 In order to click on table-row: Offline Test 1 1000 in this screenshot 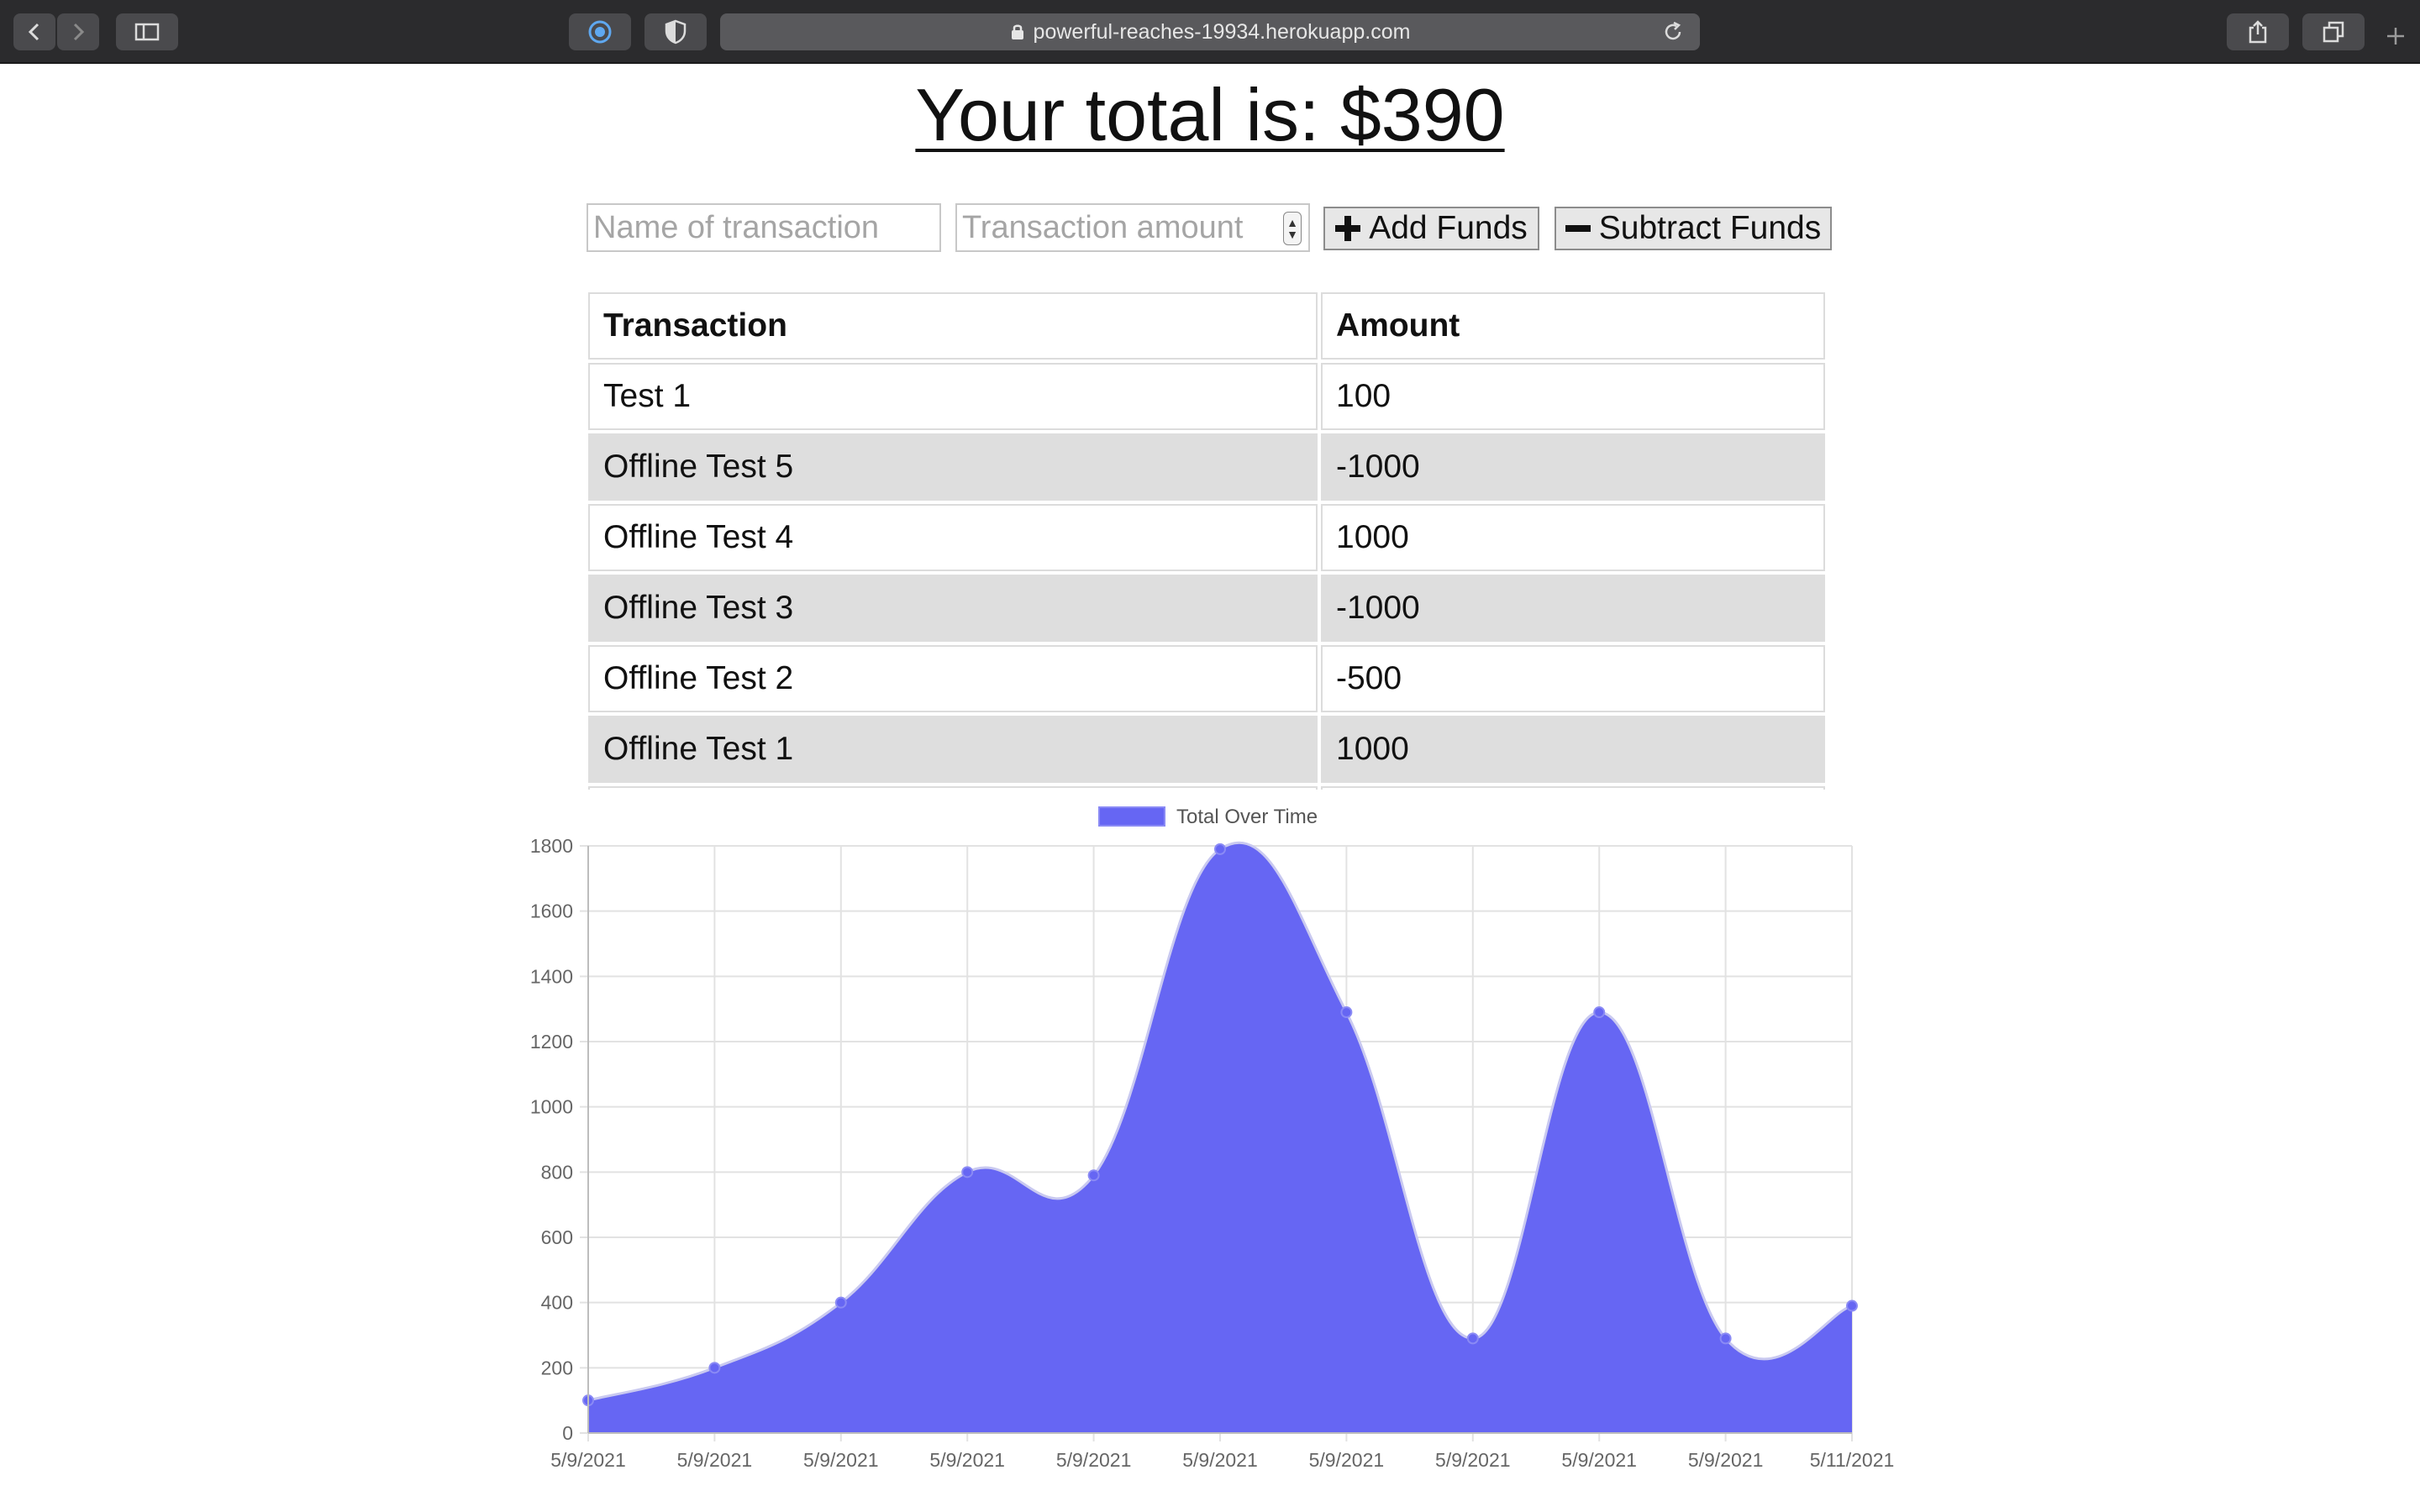, I will do `click(1206, 749)`.